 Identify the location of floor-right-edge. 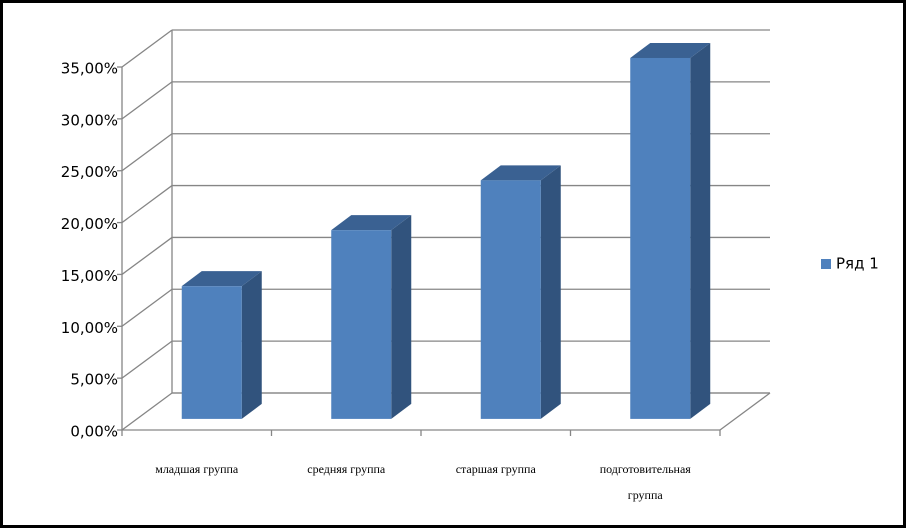
(745, 411).